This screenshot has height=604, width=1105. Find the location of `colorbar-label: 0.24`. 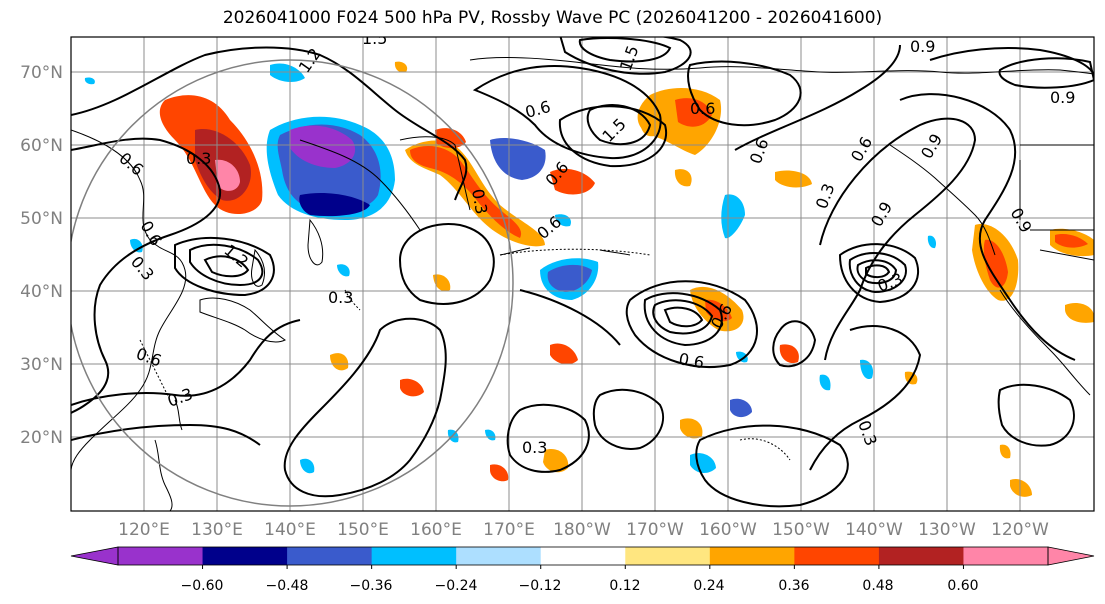

colorbar-label: 0.24 is located at coordinates (708, 586).